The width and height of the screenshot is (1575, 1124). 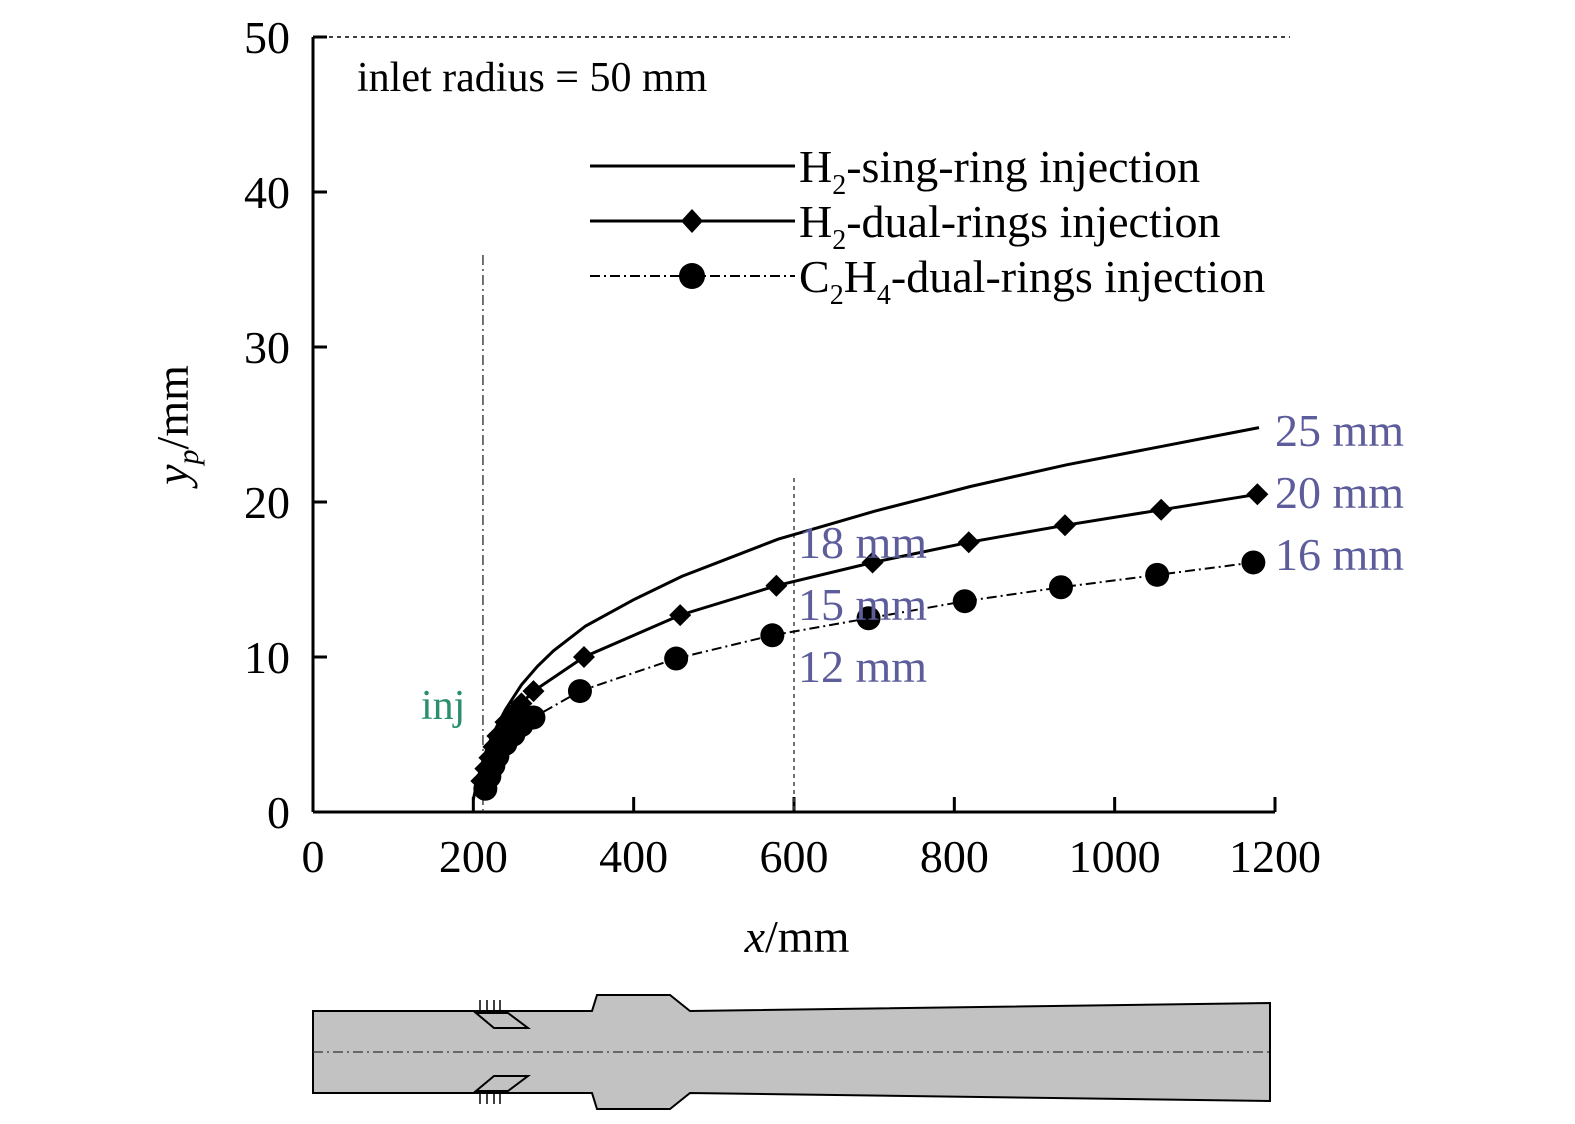 I want to click on x-tick-label: 600, so click(x=794, y=856).